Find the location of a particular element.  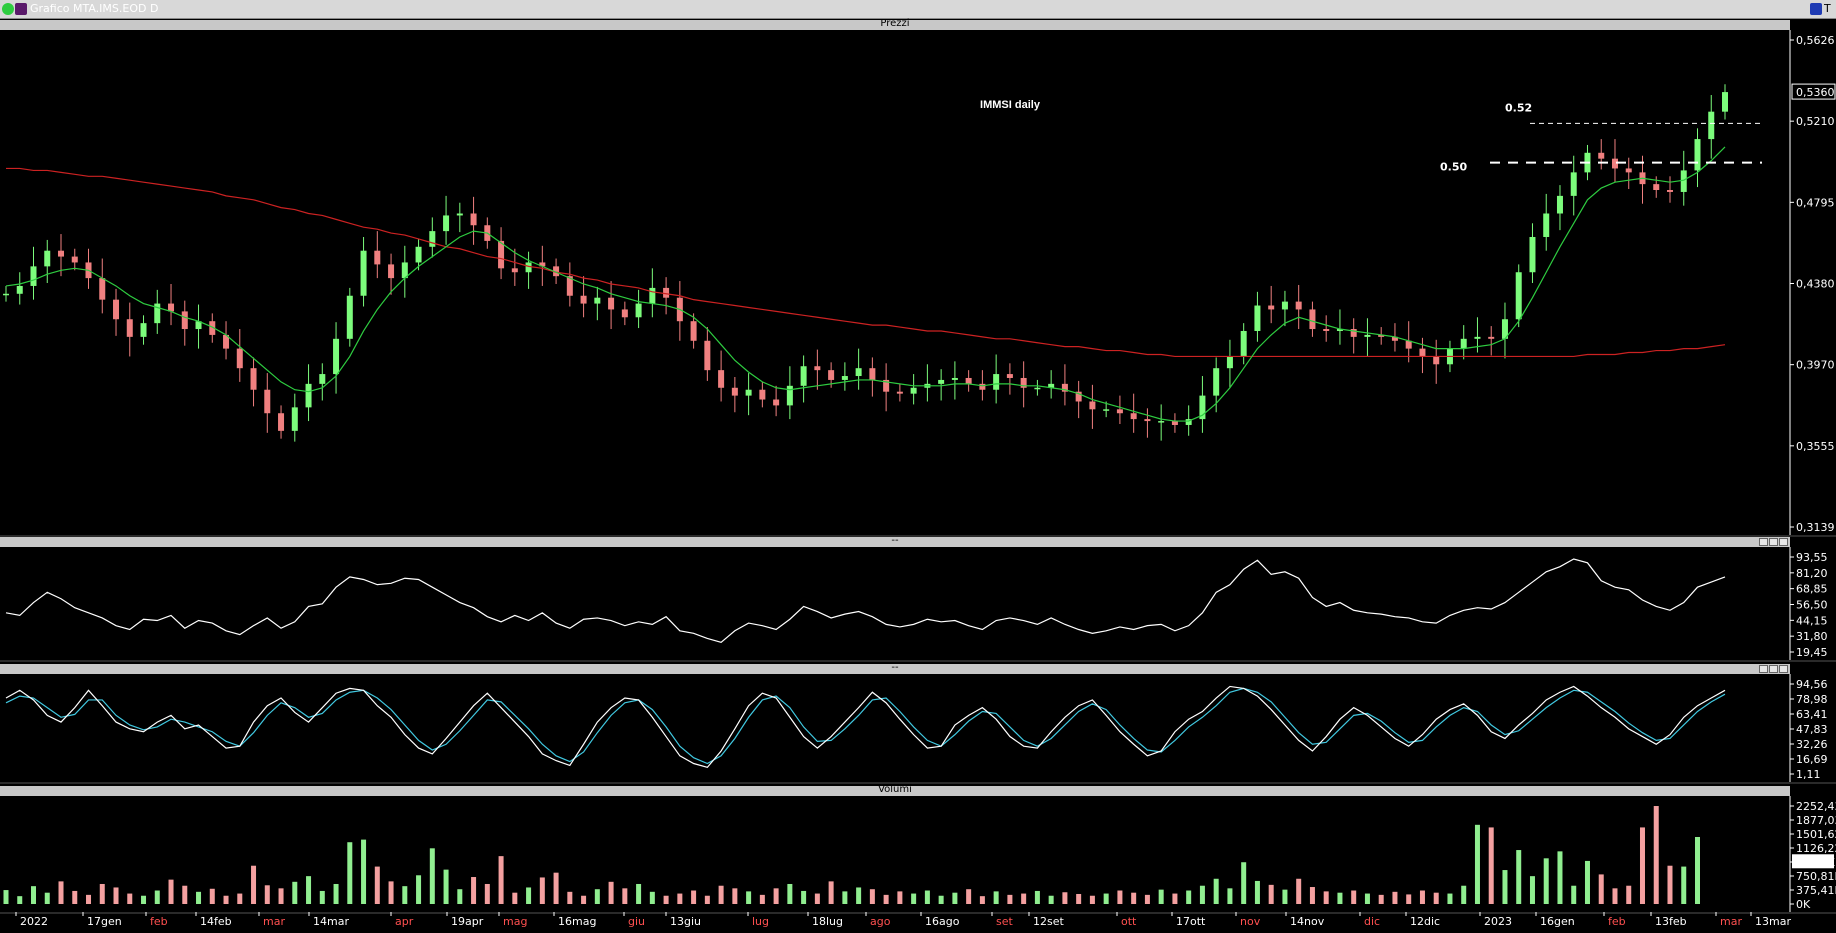

osc2-panel-header: -- is located at coordinates (895, 668).